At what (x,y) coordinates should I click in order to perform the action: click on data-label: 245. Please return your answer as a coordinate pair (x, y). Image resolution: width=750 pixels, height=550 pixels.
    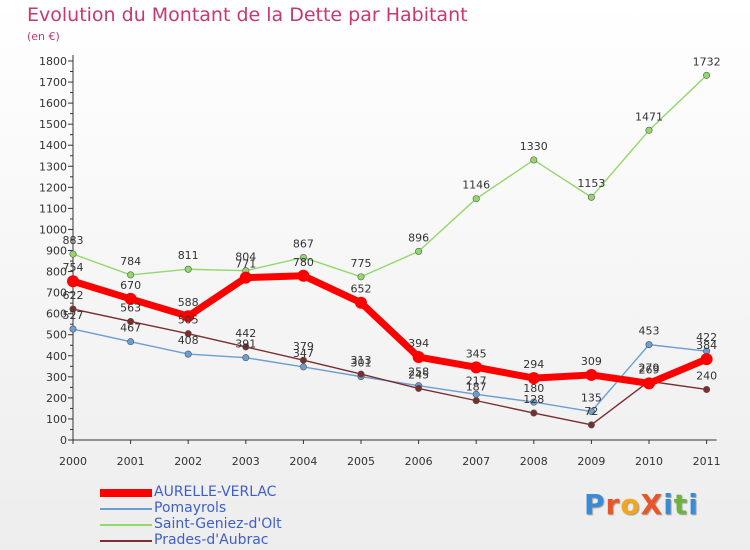
    Looking at the image, I should click on (418, 374).